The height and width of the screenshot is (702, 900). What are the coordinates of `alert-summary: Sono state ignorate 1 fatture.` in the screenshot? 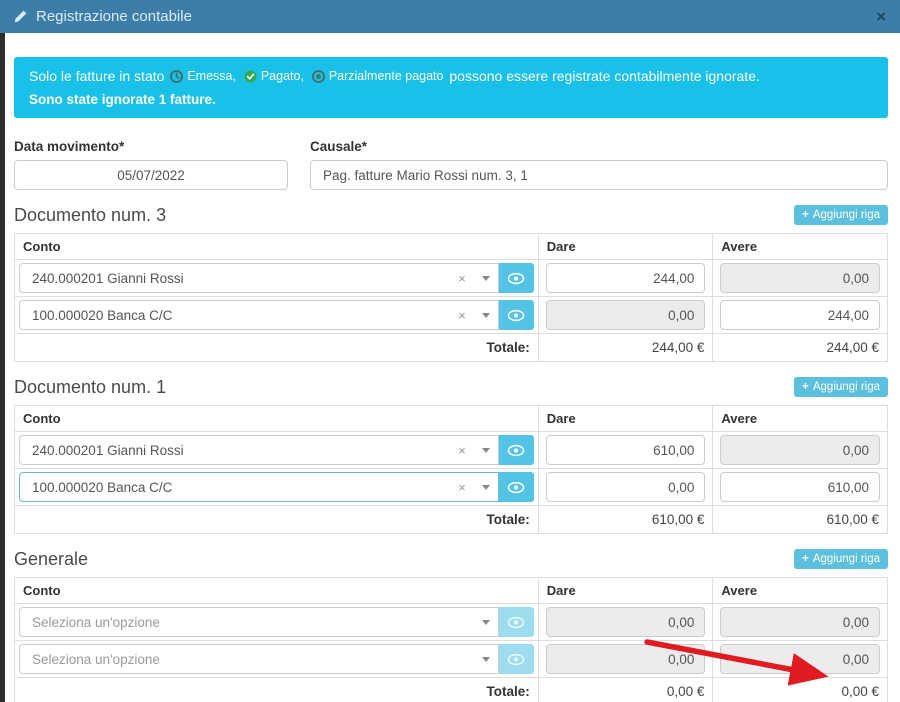 It's located at (122, 100).